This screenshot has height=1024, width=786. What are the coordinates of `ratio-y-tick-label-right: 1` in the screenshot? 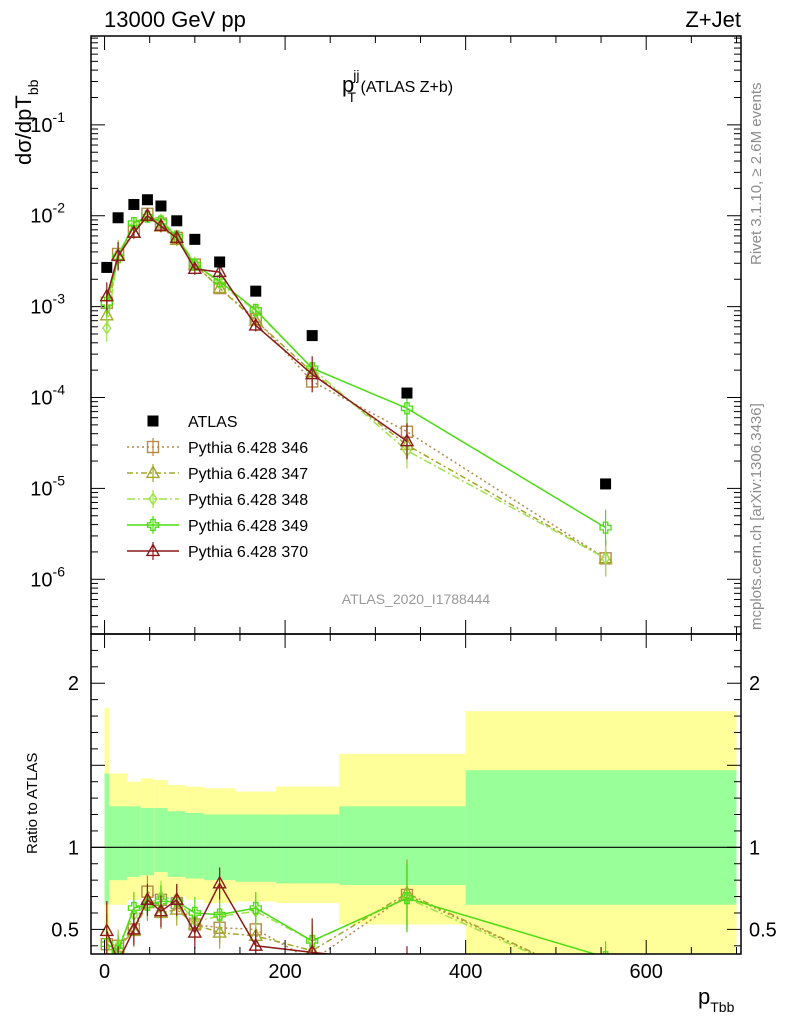 It's located at (754, 848).